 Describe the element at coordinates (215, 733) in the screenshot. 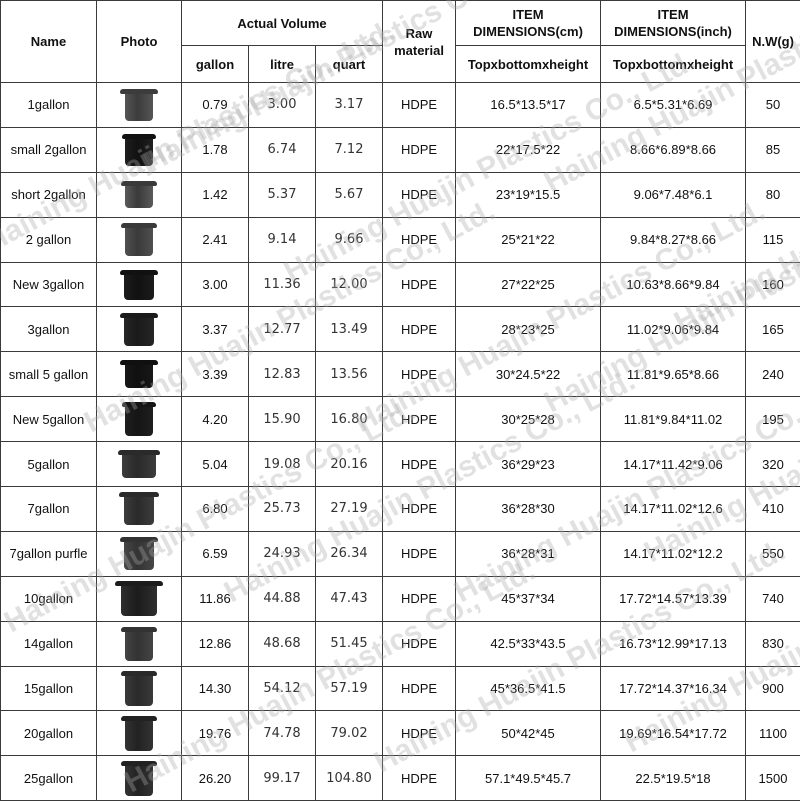

I see `volume-gallon: 19.76` at that location.